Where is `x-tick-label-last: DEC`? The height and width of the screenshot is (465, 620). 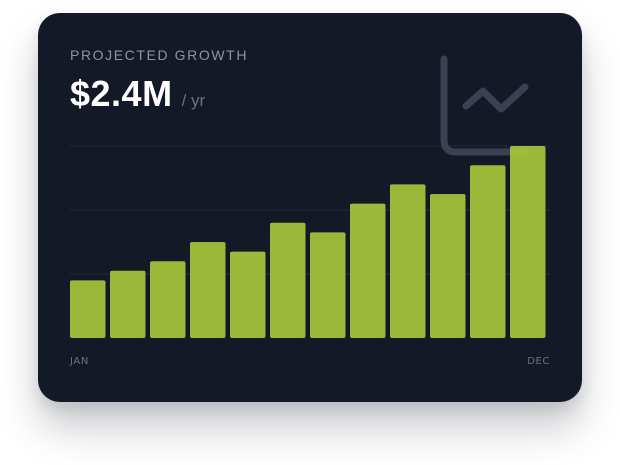 x-tick-label-last: DEC is located at coordinates (538, 361).